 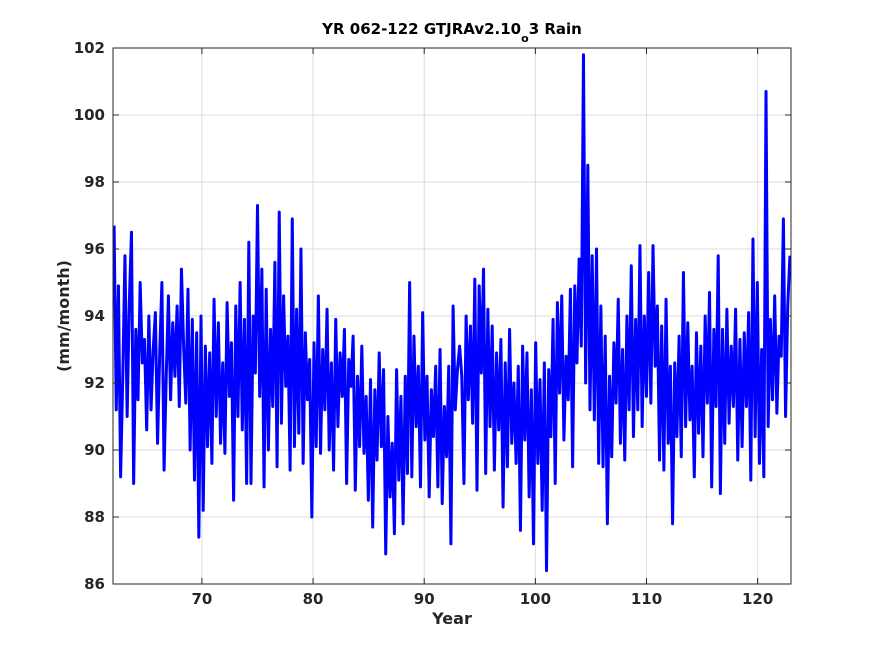 I want to click on x-tick-label: 120, so click(x=757, y=599).